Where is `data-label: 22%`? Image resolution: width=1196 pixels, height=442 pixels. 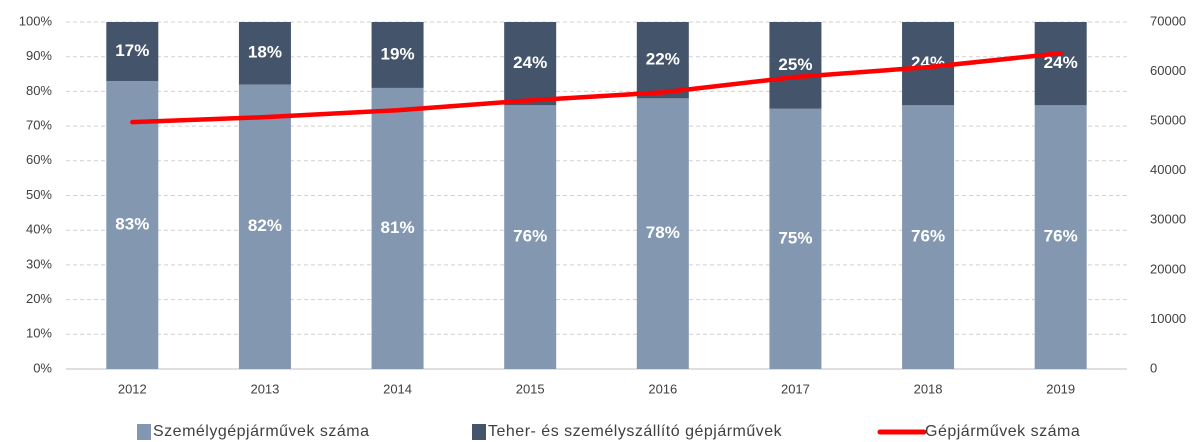
data-label: 22% is located at coordinates (663, 59).